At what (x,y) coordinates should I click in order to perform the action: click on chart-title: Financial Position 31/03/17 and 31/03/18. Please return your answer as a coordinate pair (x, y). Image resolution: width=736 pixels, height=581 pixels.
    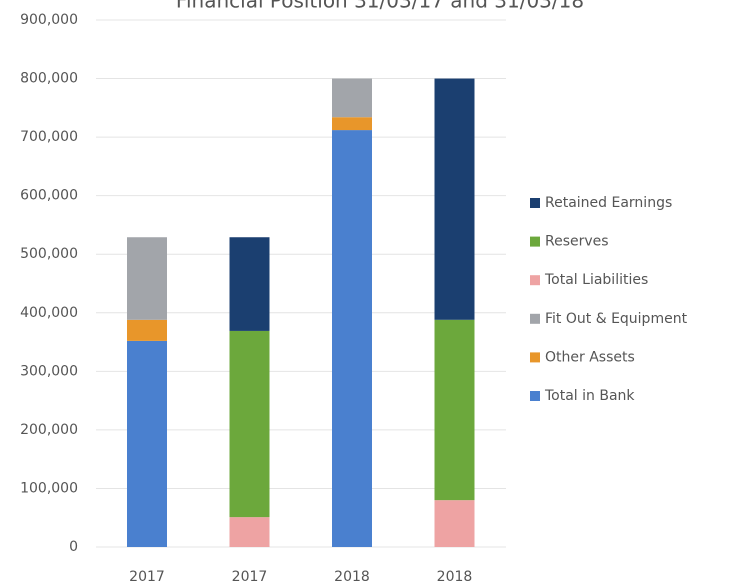
    Looking at the image, I should click on (380, 6).